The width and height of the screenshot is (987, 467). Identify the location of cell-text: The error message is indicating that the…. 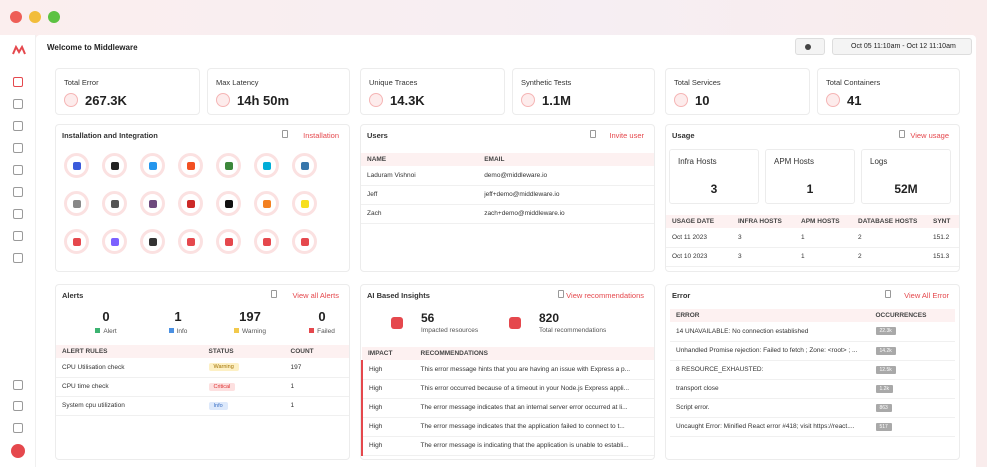
(524, 445).